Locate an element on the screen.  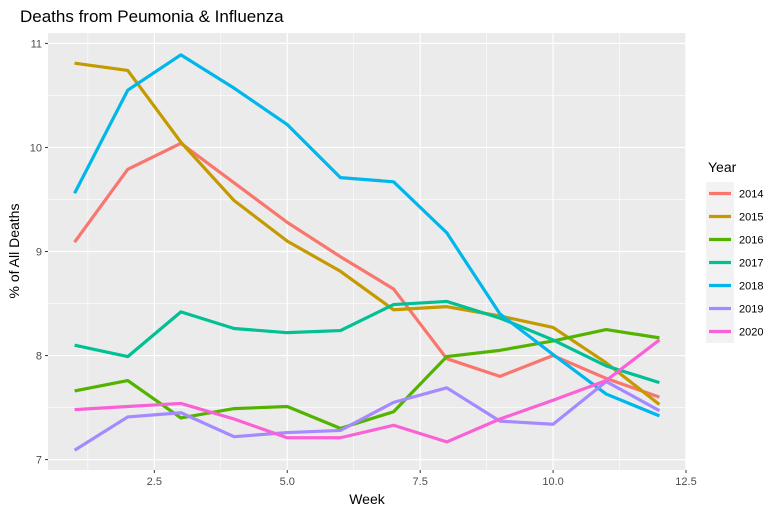
y-axis-title: % of All Deaths is located at coordinates (14, 251).